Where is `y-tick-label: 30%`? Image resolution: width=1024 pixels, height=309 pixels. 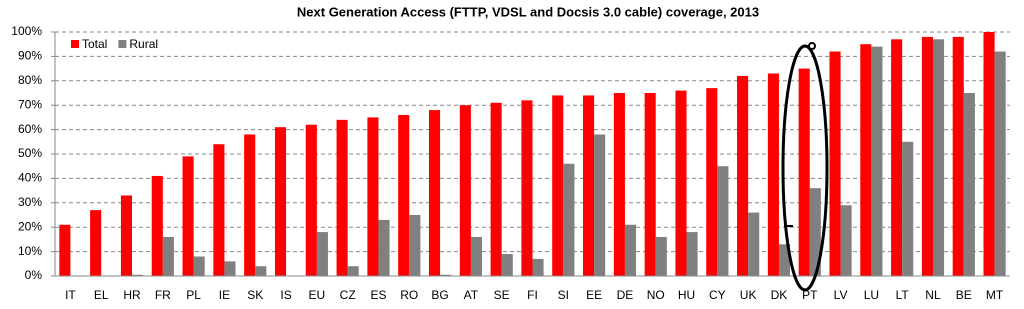 y-tick-label: 30% is located at coordinates (30, 202).